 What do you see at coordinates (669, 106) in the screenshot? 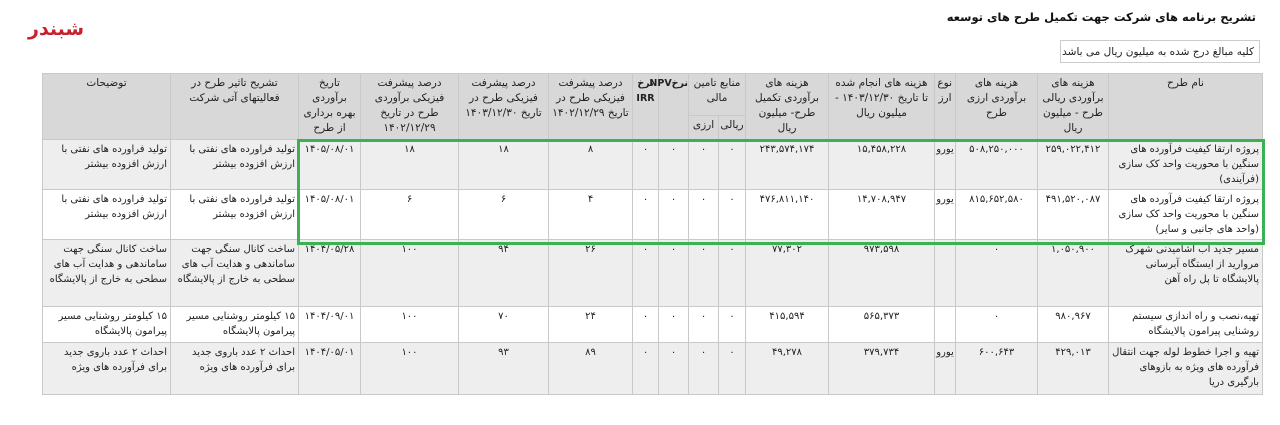
I see `header-npv: نرخNPV` at bounding box center [669, 106].